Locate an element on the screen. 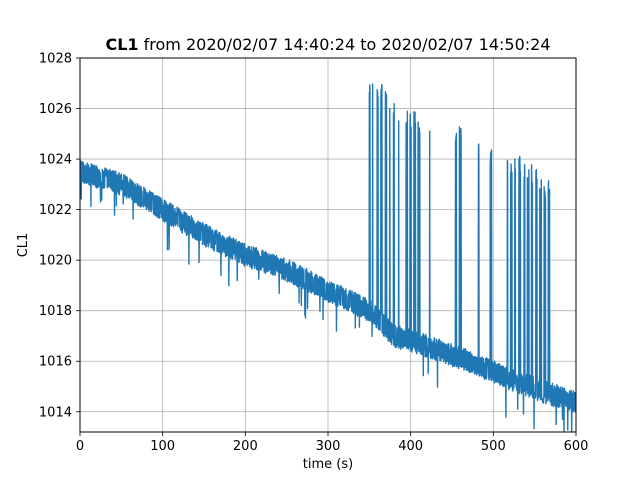 This screenshot has height=480, width=640. y-tick-label: 1018 is located at coordinates (55, 311).